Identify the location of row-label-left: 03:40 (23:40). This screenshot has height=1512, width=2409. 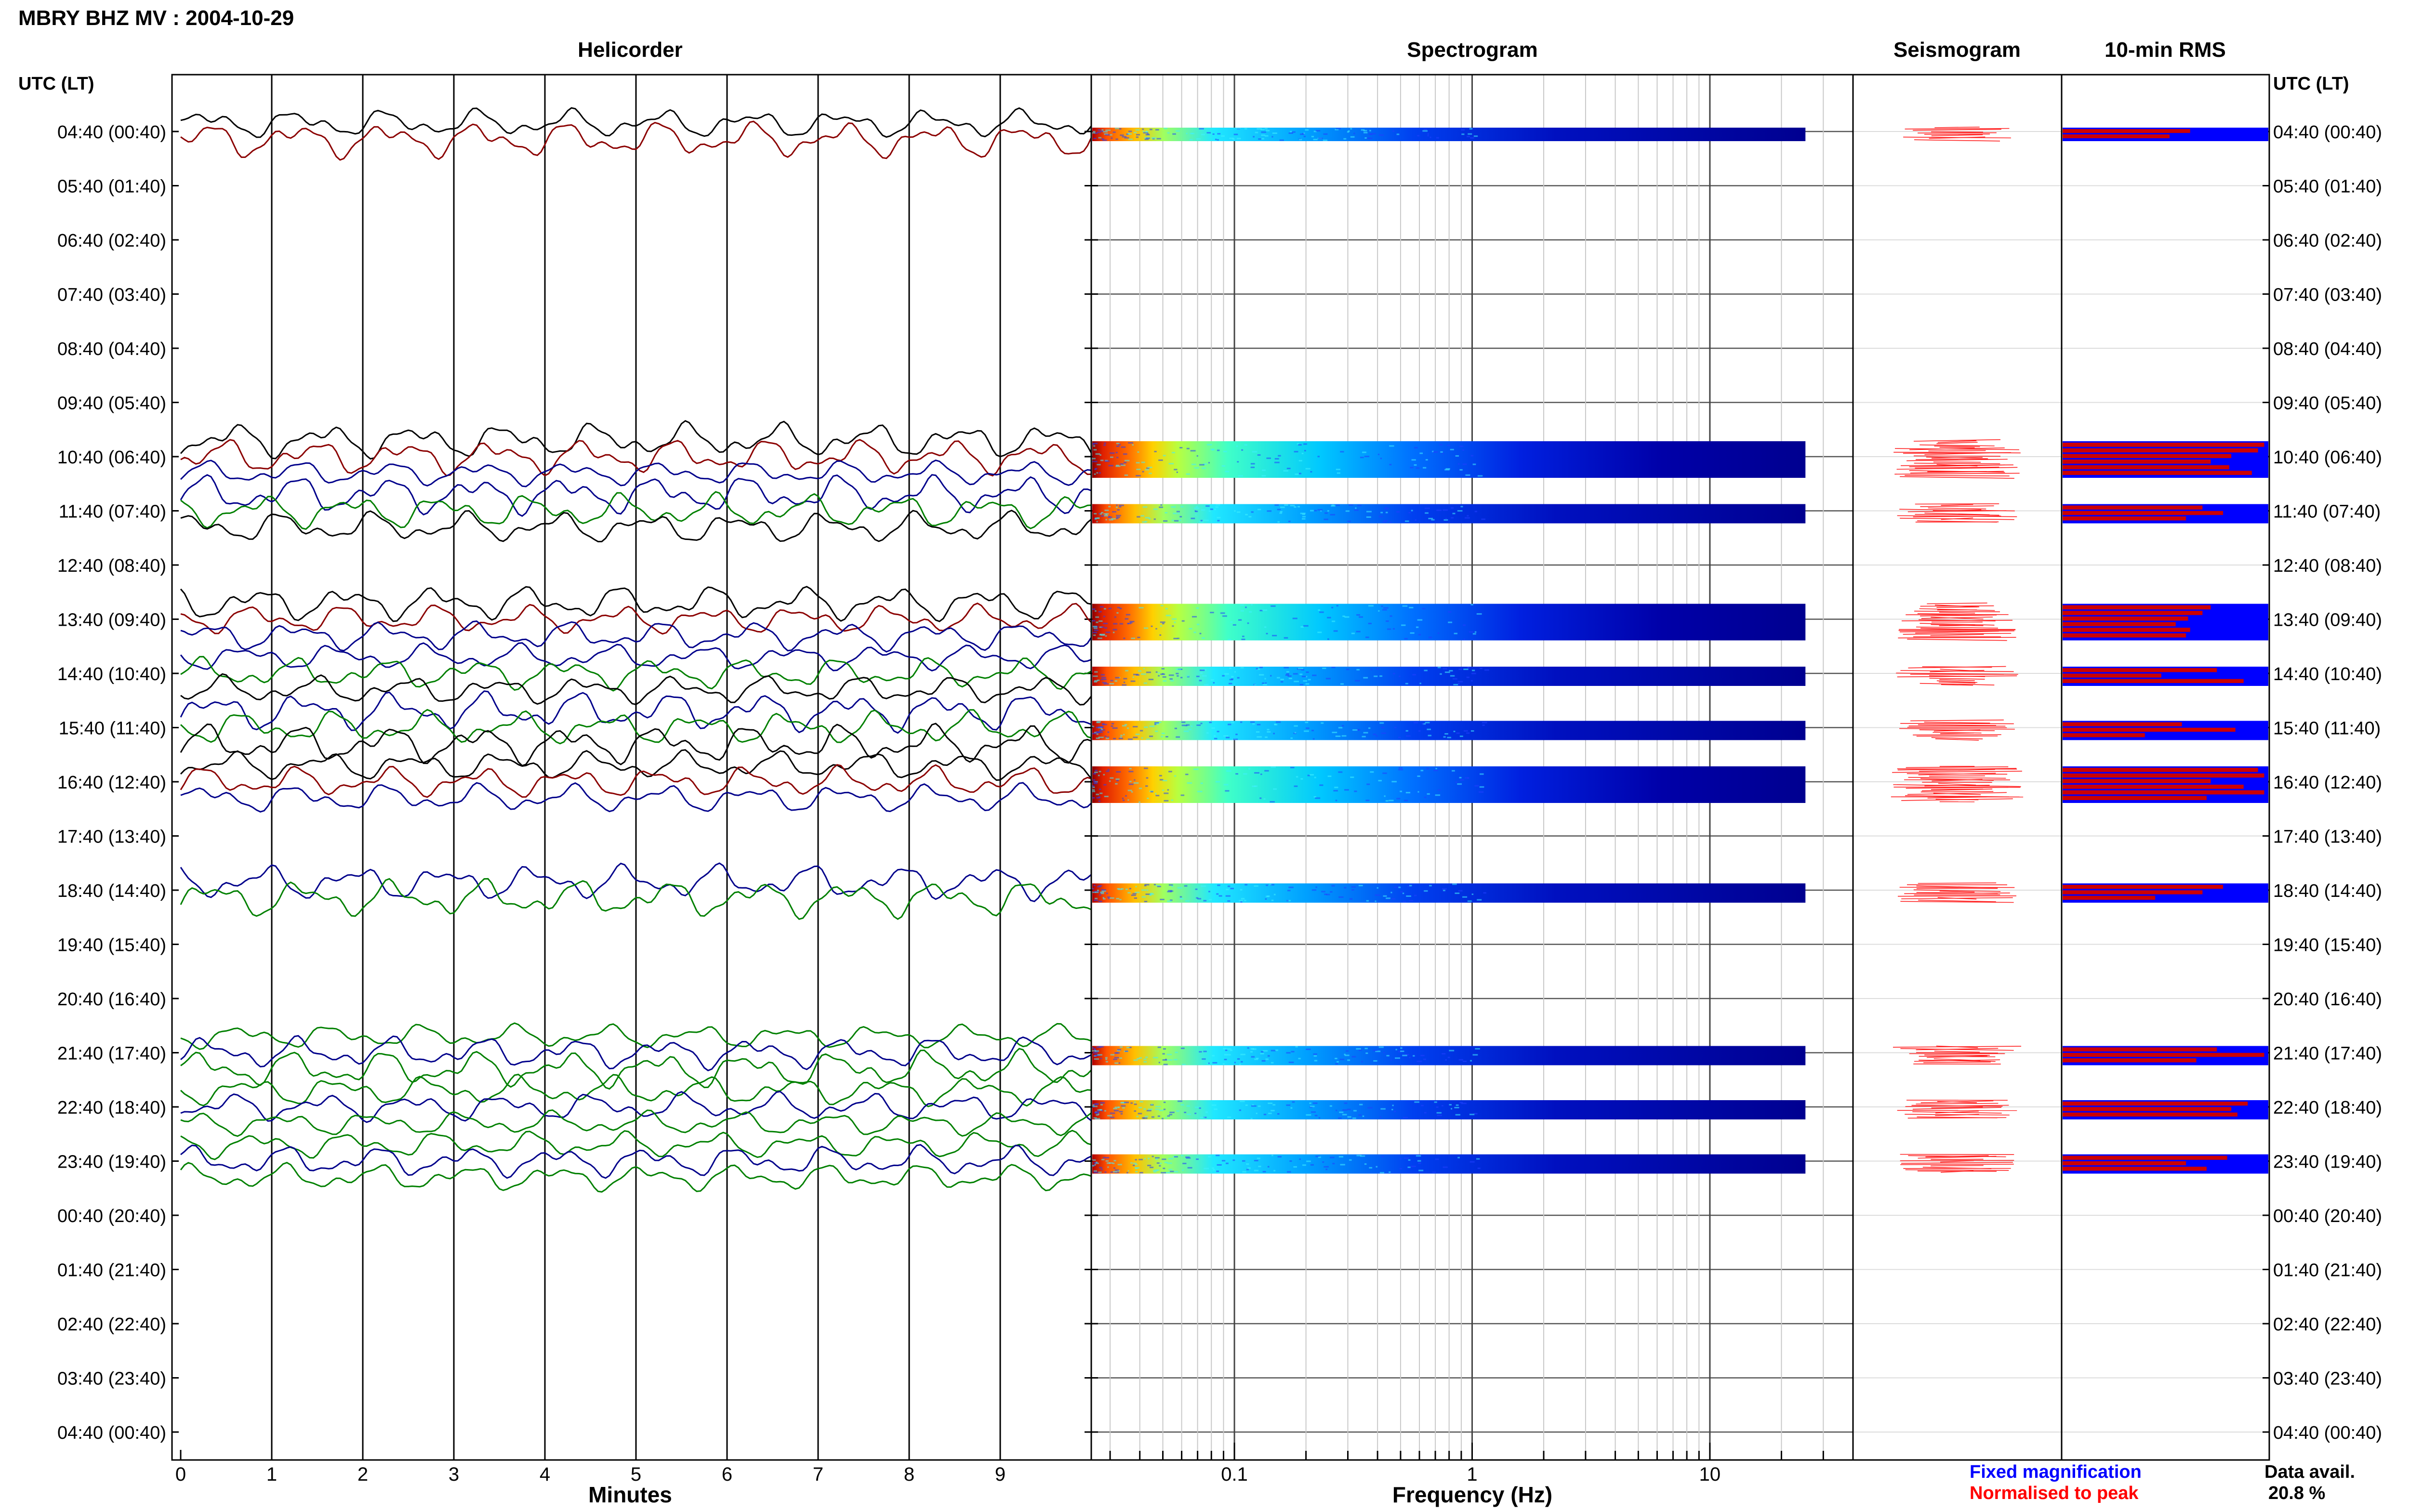
(111, 1379).